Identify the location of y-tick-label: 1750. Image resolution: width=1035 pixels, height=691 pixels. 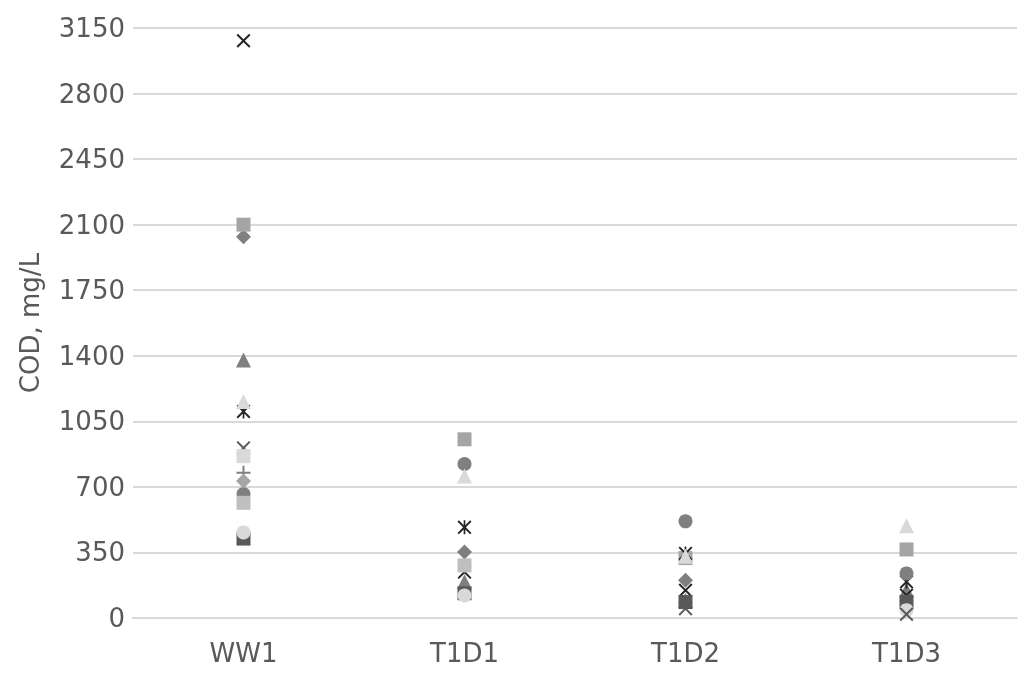
(91, 290).